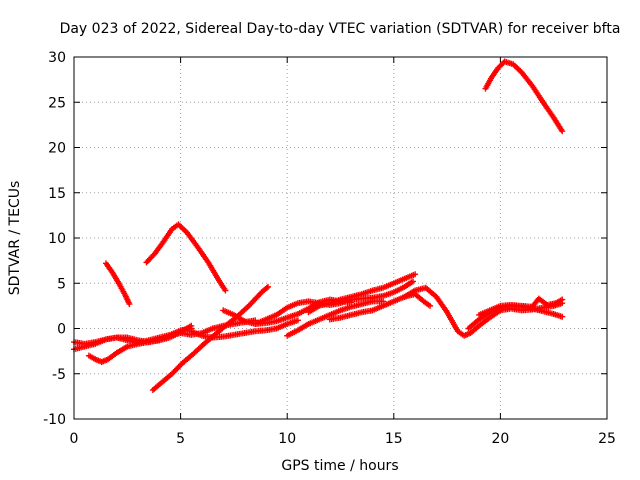  I want to click on x-tick-label: 25, so click(607, 439).